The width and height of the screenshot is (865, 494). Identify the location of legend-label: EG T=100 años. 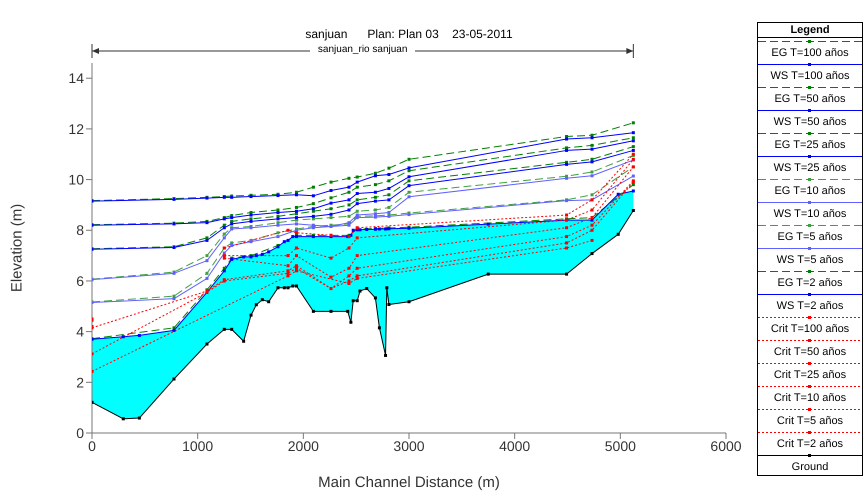
(810, 53).